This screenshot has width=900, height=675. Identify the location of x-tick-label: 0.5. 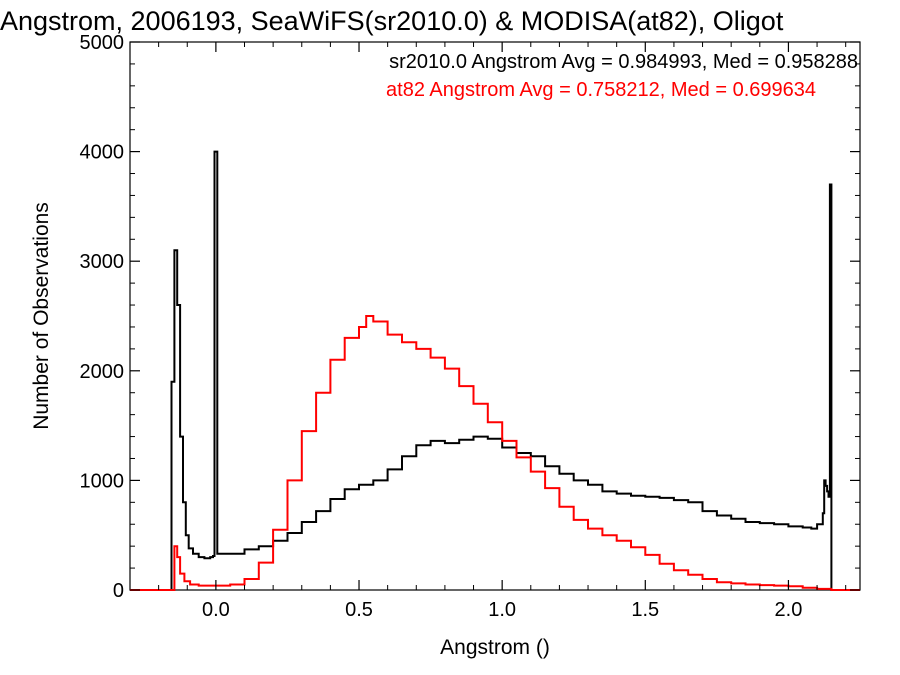
(359, 610).